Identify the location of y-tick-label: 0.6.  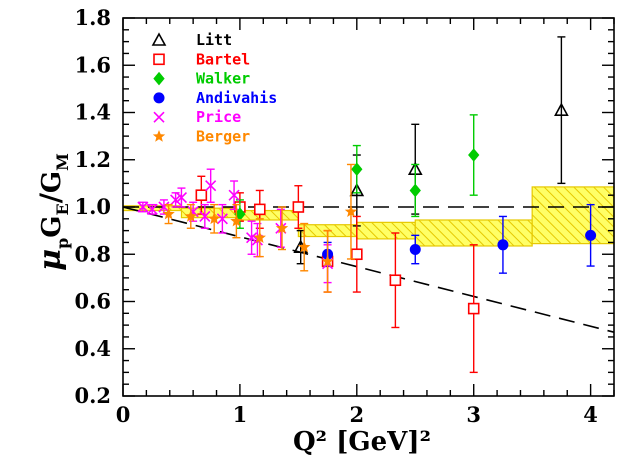
(92, 301).